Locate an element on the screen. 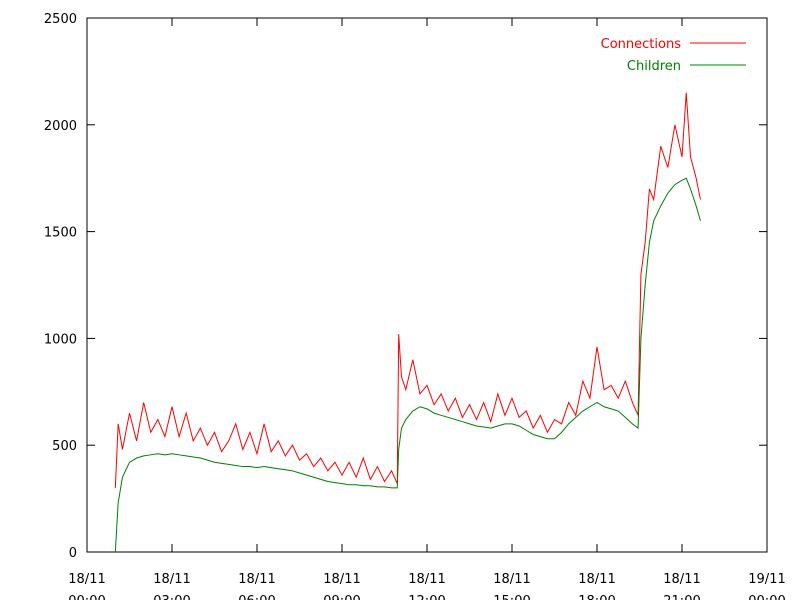  legend-label: Children is located at coordinates (654, 66).